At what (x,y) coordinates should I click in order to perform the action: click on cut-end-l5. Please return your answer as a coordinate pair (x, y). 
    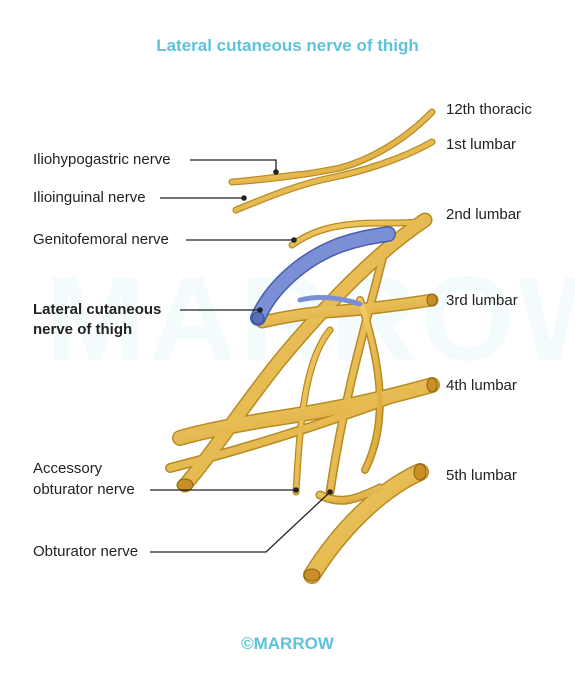
    Looking at the image, I should click on (312, 575).